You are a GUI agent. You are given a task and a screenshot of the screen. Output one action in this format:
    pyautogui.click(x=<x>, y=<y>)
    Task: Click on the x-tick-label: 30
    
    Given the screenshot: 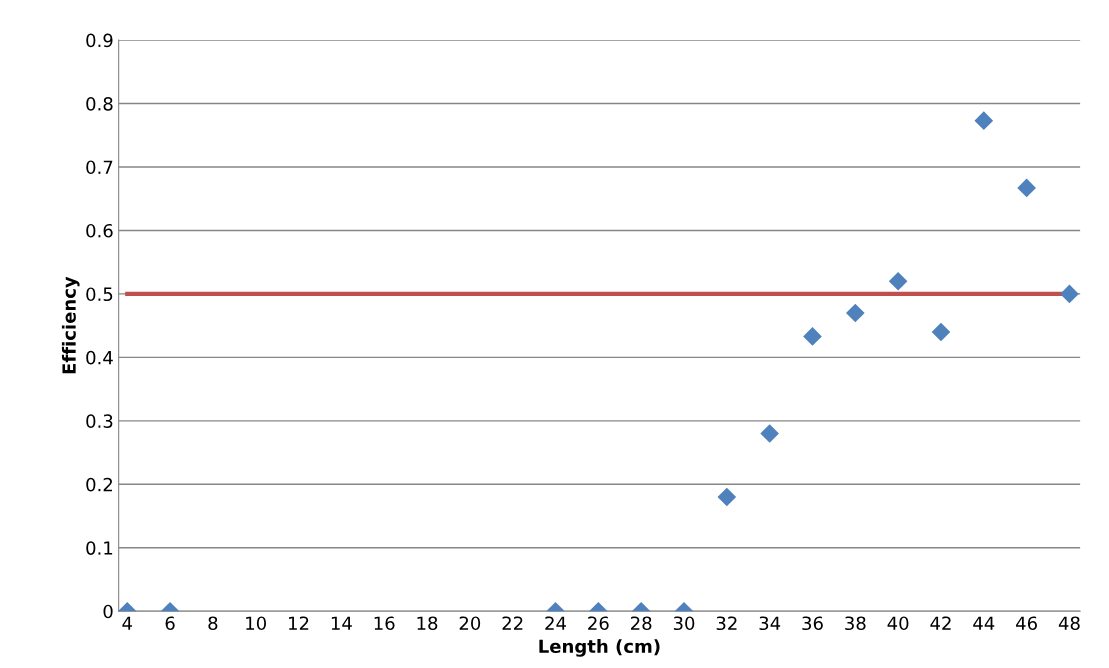 What is the action you would take?
    pyautogui.click(x=684, y=623)
    